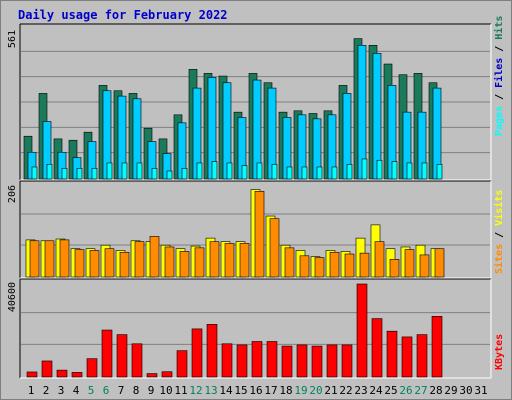 The height and width of the screenshot is (400, 512). I want to click on legend-item: Hits, so click(499, 28).